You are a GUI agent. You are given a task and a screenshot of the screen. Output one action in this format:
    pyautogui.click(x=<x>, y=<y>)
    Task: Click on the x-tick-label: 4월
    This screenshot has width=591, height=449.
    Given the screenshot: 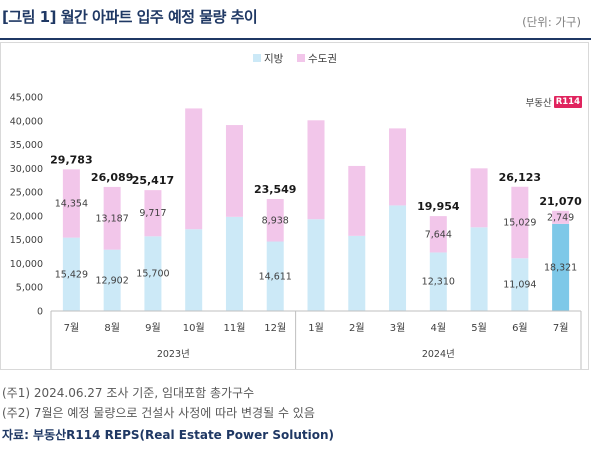 What is the action you would take?
    pyautogui.click(x=439, y=328)
    